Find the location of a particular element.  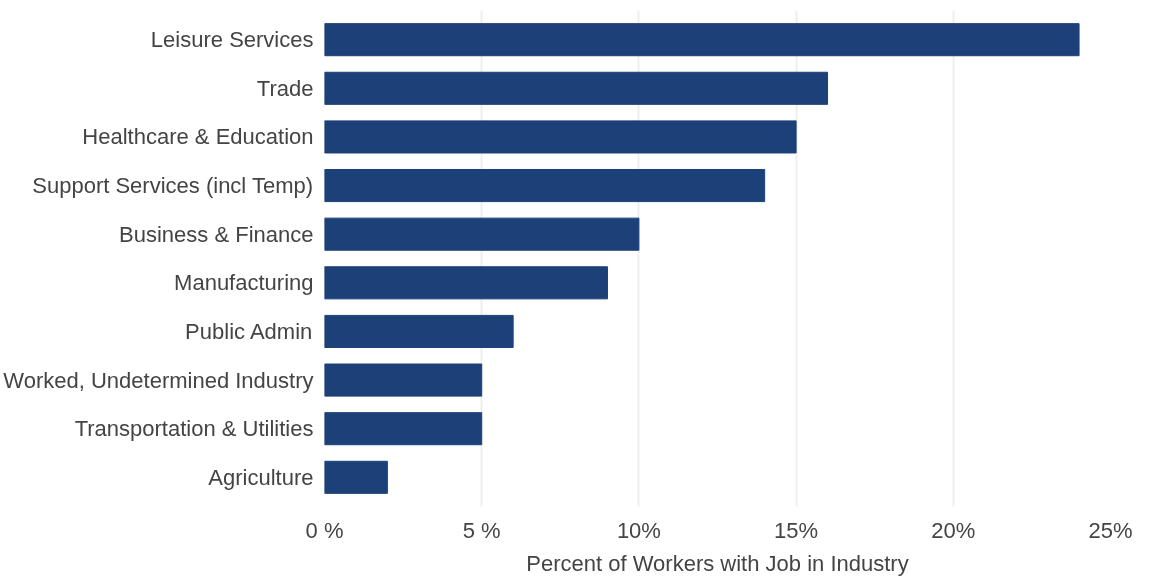

x-axis-title: Percent of Workers with Job in Industry is located at coordinates (717, 563).